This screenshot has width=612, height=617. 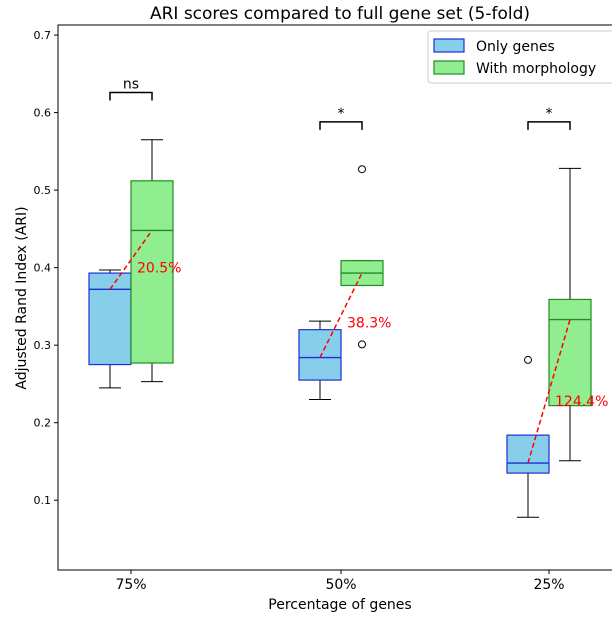 I want to click on x-tick-label: 75%, so click(x=130, y=585).